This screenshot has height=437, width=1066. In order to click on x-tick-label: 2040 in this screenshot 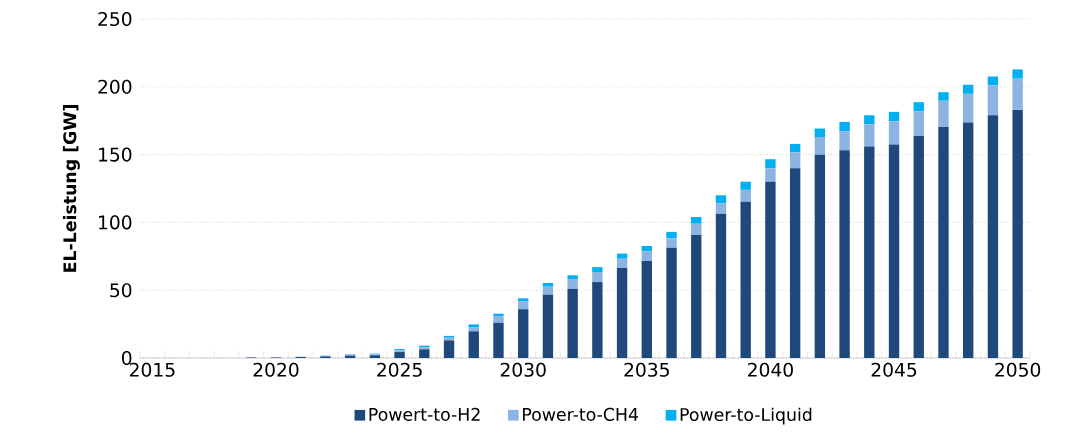, I will do `click(770, 369)`.